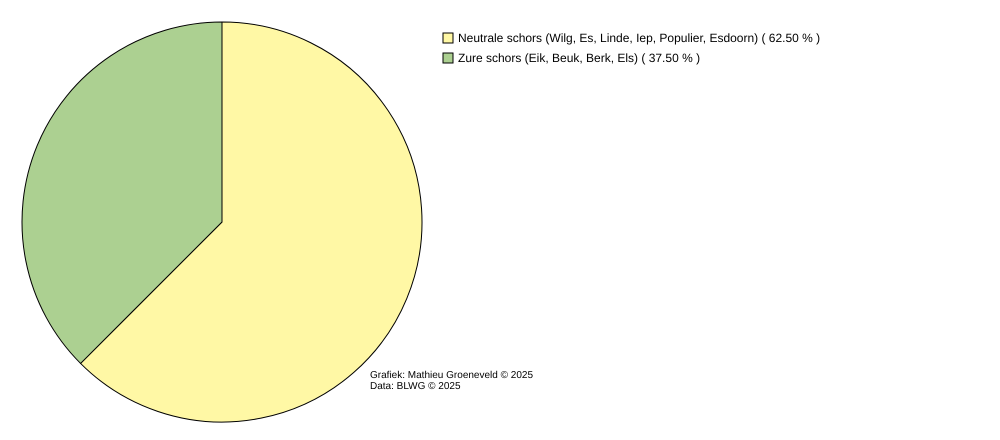 The image size is (1000, 440). What do you see at coordinates (452, 375) in the screenshot?
I see `text: Grafiek: Mathieu Groeneveld © 2025` at bounding box center [452, 375].